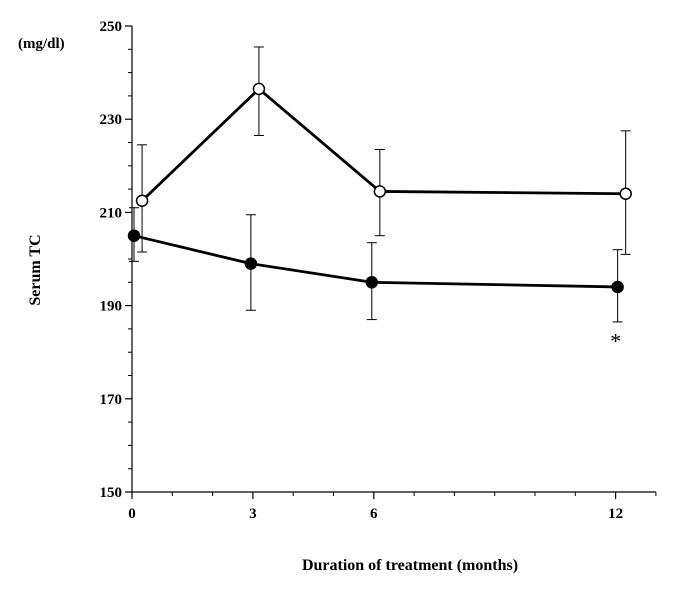 The width and height of the screenshot is (689, 596). I want to click on y-tick-label: 170, so click(111, 400).